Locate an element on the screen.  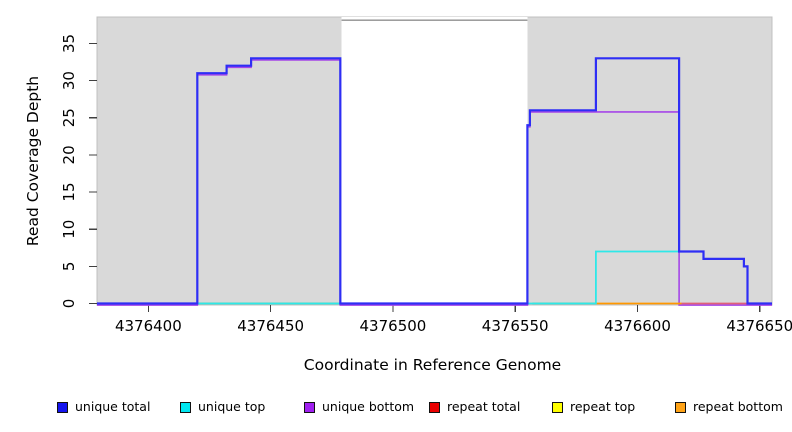
legend-swatch-repeat-total is located at coordinates (434, 407).